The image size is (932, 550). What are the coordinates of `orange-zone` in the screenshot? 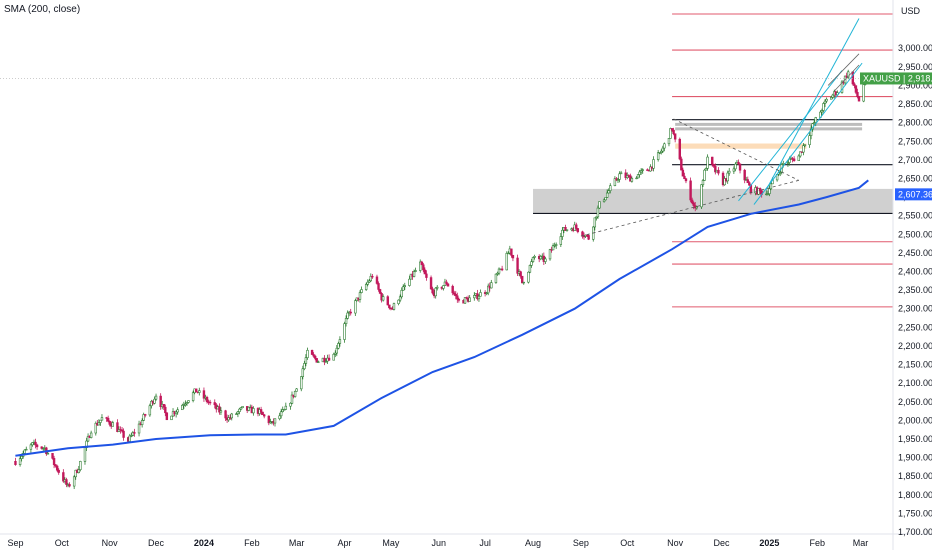 It's located at (741, 146).